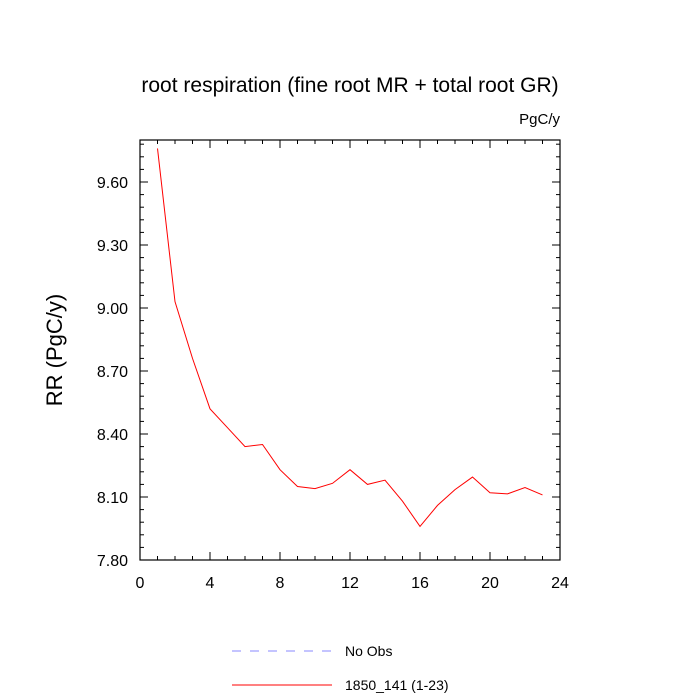 Image resolution: width=700 pixels, height=700 pixels. What do you see at coordinates (490, 583) in the screenshot?
I see `x-tick-label: 20` at bounding box center [490, 583].